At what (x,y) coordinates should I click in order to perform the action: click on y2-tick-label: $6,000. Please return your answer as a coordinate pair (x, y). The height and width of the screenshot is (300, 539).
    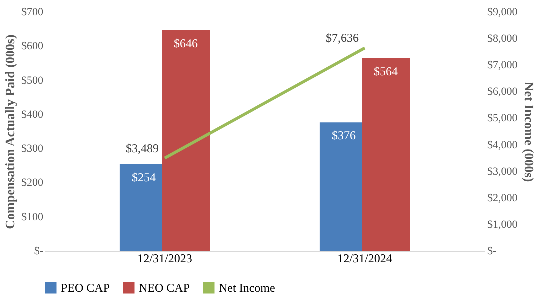
    Looking at the image, I should click on (503, 92).